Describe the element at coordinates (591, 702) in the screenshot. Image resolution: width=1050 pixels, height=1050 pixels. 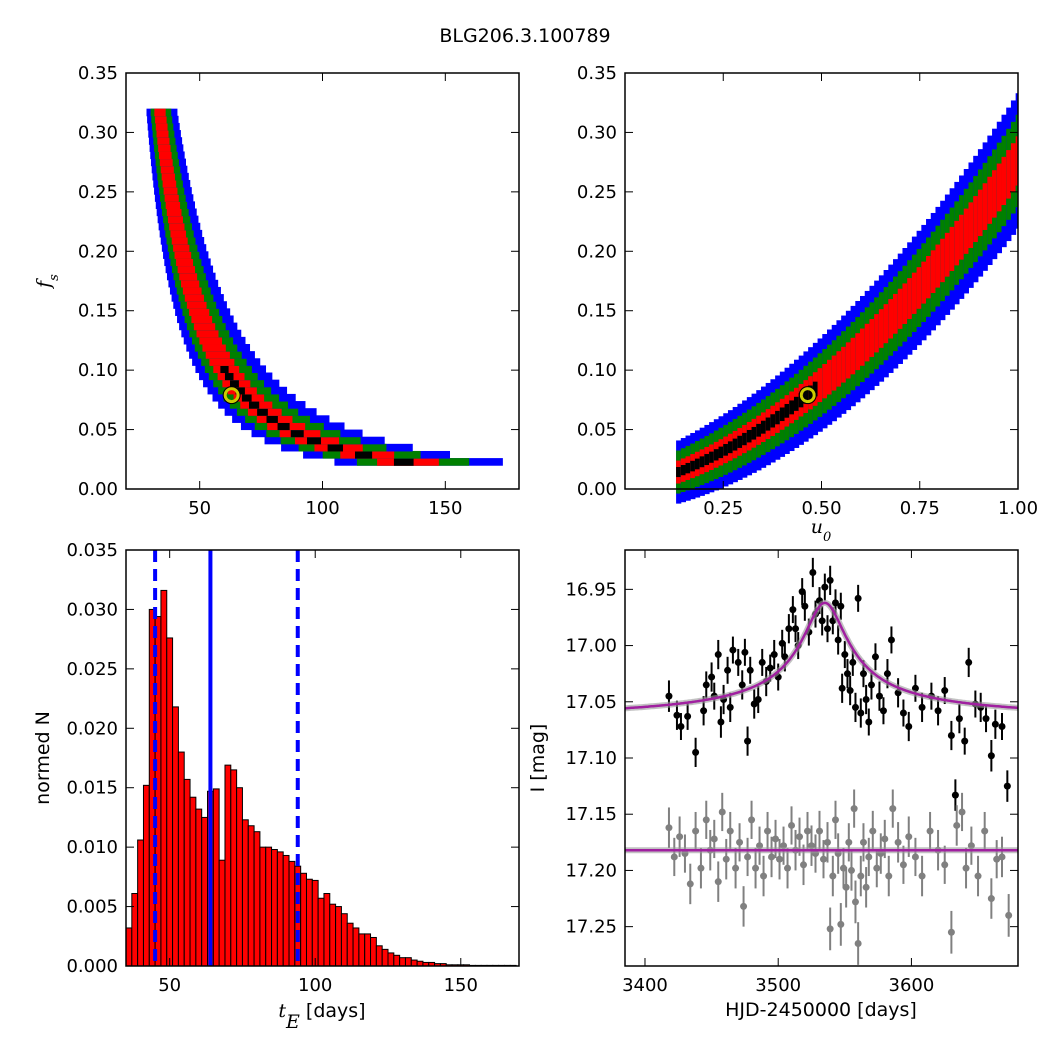
I see `y-tick-label: 17.05` at that location.